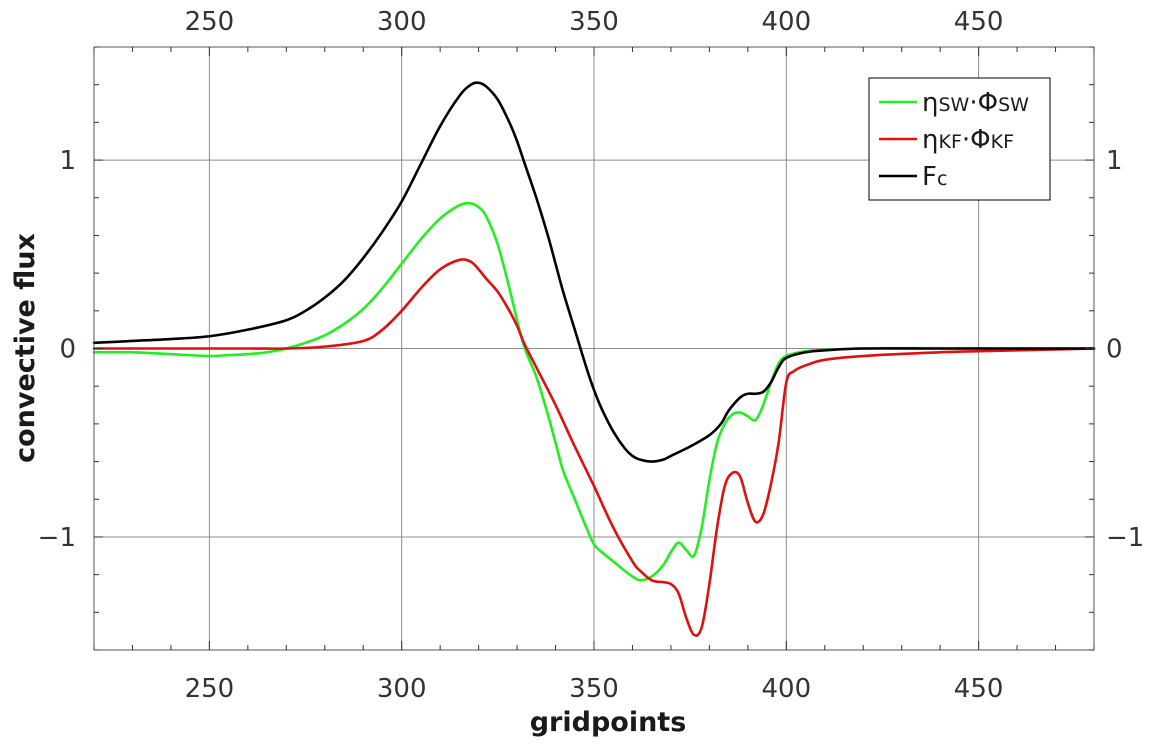 This screenshot has width=1155, height=747. What do you see at coordinates (1114, 161) in the screenshot?
I see `y-tick-label-right: 1` at bounding box center [1114, 161].